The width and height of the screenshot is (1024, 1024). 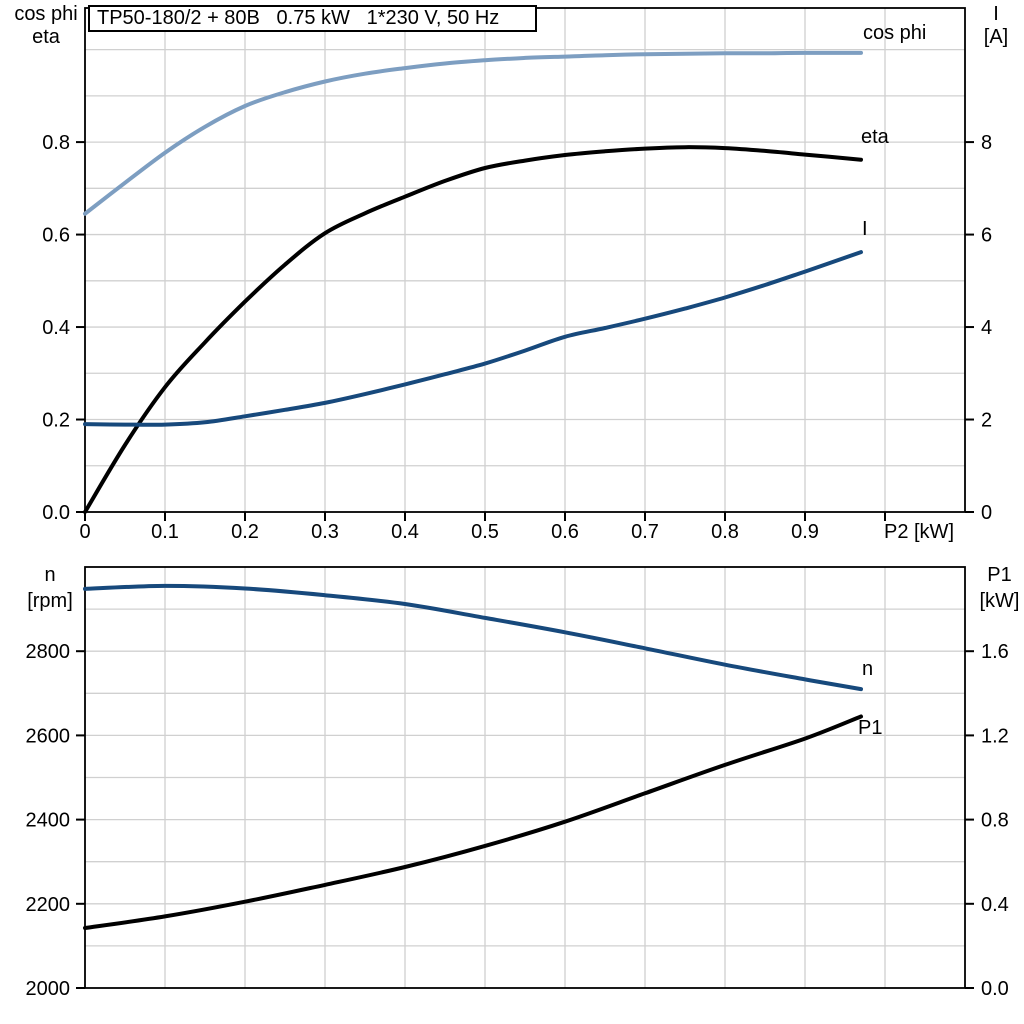 I want to click on x-axis-tick-label: 0.5, so click(x=485, y=532).